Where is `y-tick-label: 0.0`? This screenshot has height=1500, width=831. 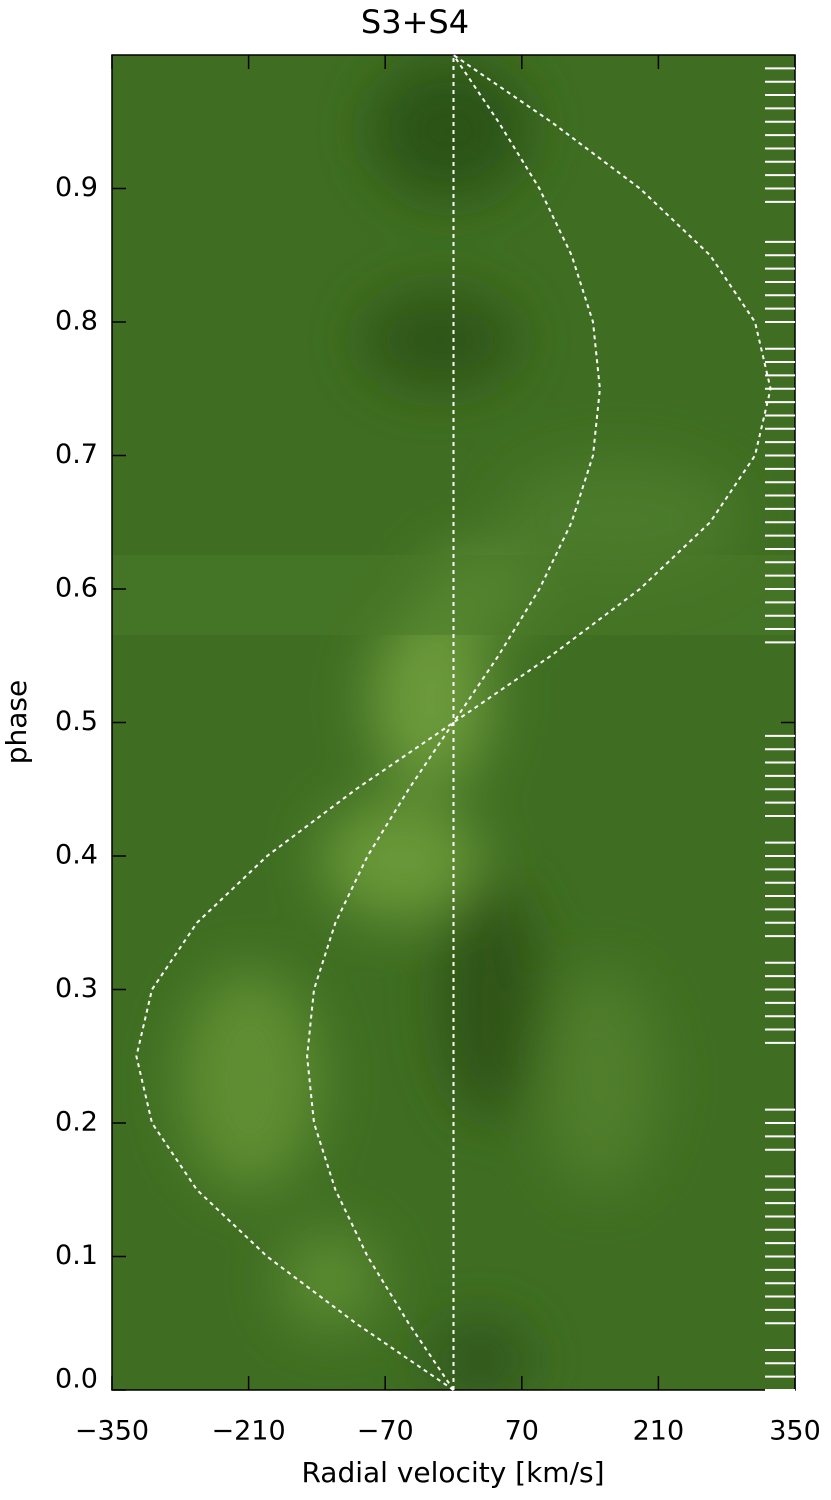 y-tick-label: 0.0 is located at coordinates (76, 1379).